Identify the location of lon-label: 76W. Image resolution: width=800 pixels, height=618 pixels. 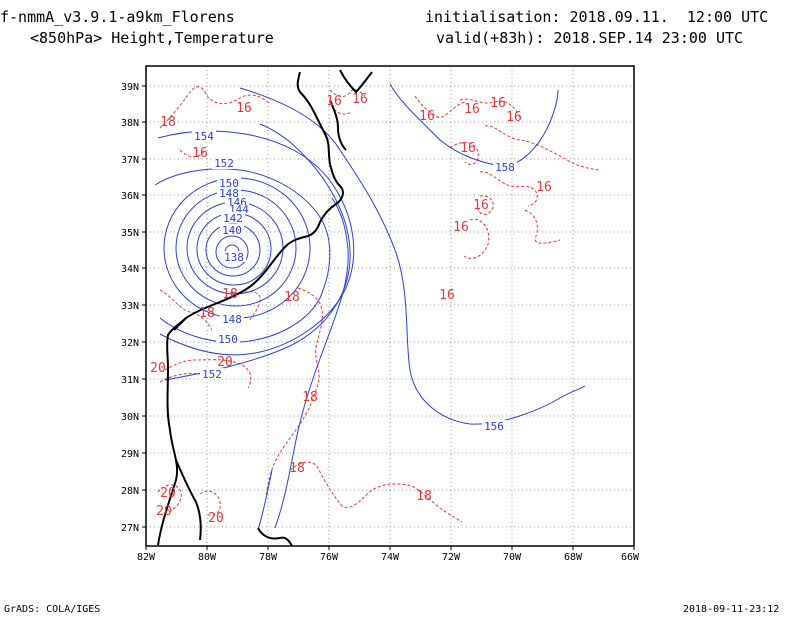
(329, 557).